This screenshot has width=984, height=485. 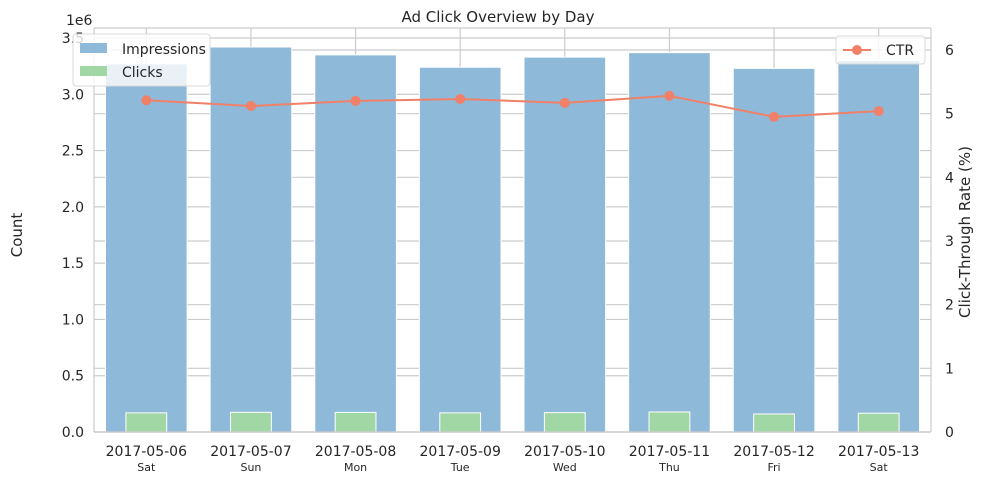 I want to click on ctr-line, so click(x=512, y=106).